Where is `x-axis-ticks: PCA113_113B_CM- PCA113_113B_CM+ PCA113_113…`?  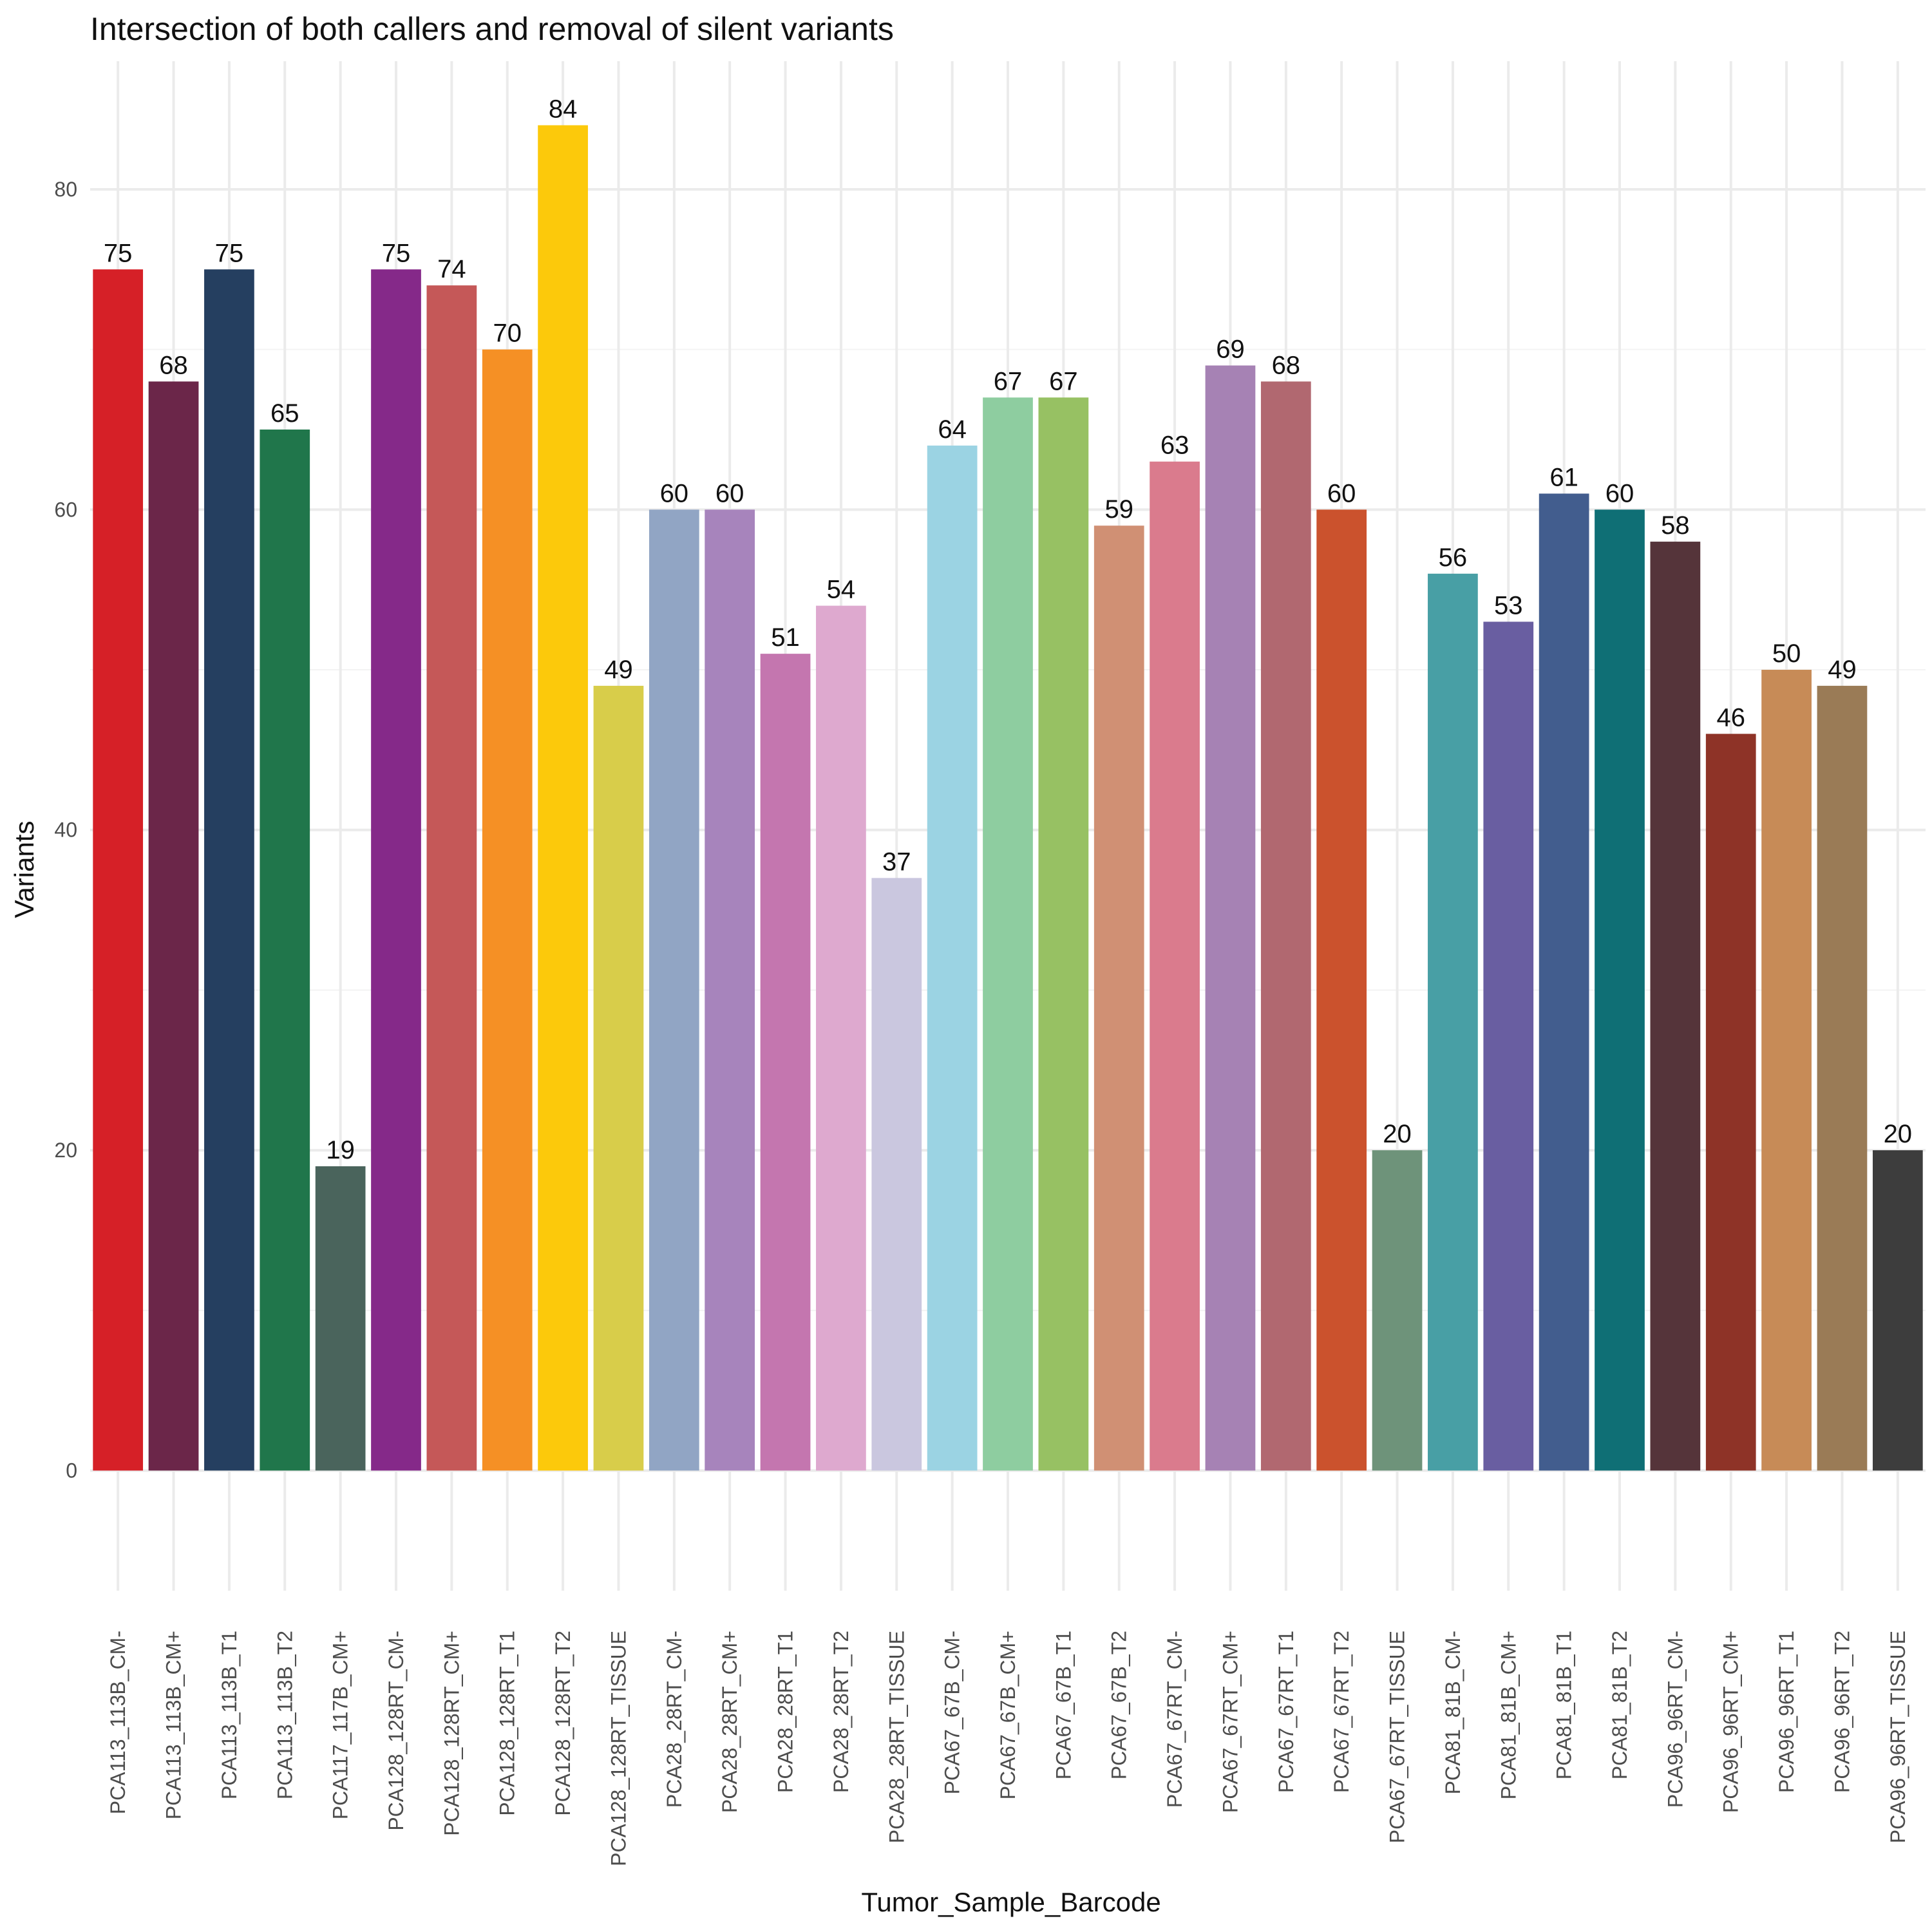 x-axis-ticks: PCA113_113B_CM- PCA113_113B_CM+ PCA113_113… is located at coordinates (1008, 1748).